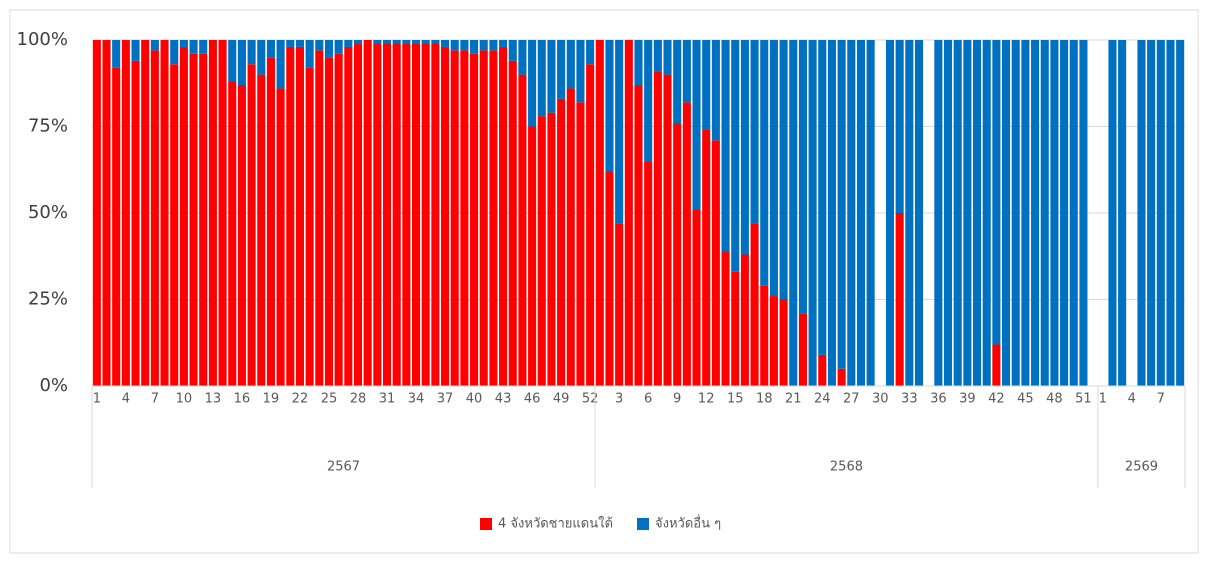 The height and width of the screenshot is (567, 1208). Describe the element at coordinates (416, 399) in the screenshot. I see `x-tick-label: 34` at that location.